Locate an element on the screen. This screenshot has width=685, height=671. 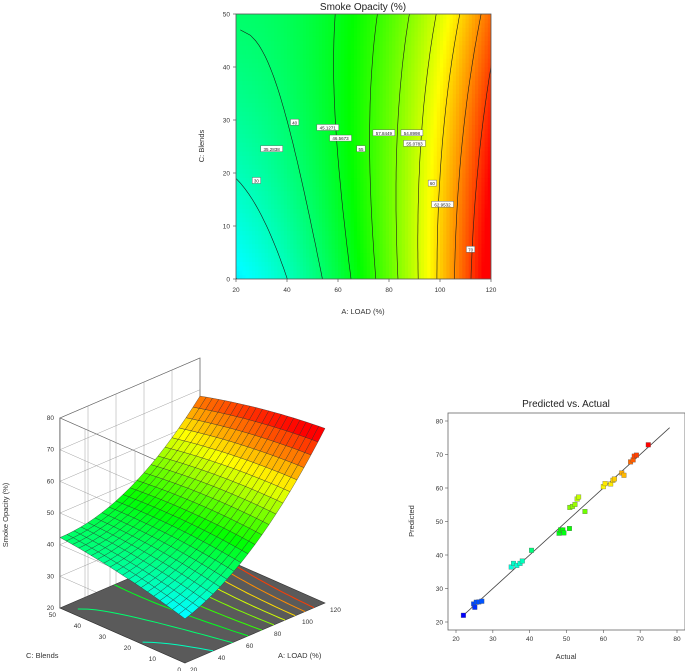
contour-y-tick-label: 20 is located at coordinates (227, 173).